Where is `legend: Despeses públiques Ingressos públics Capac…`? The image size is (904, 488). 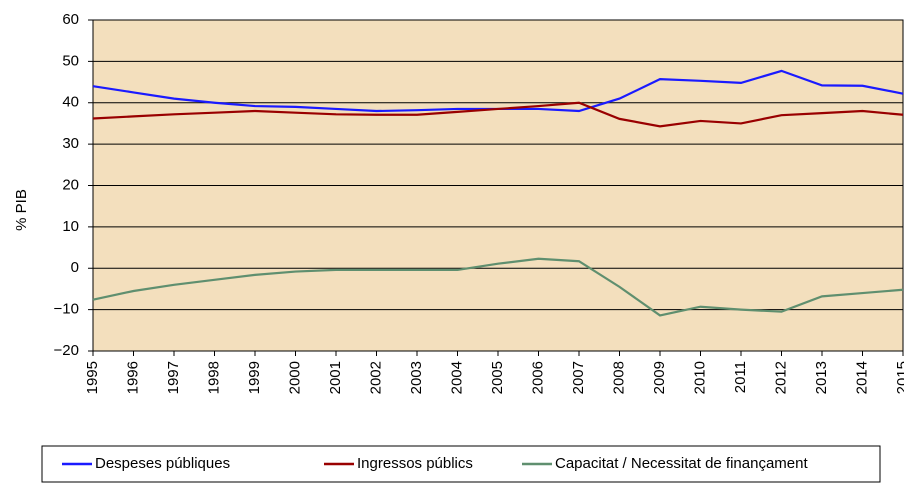 legend: Despeses públiques Ingressos públics Capac… is located at coordinates (461, 464).